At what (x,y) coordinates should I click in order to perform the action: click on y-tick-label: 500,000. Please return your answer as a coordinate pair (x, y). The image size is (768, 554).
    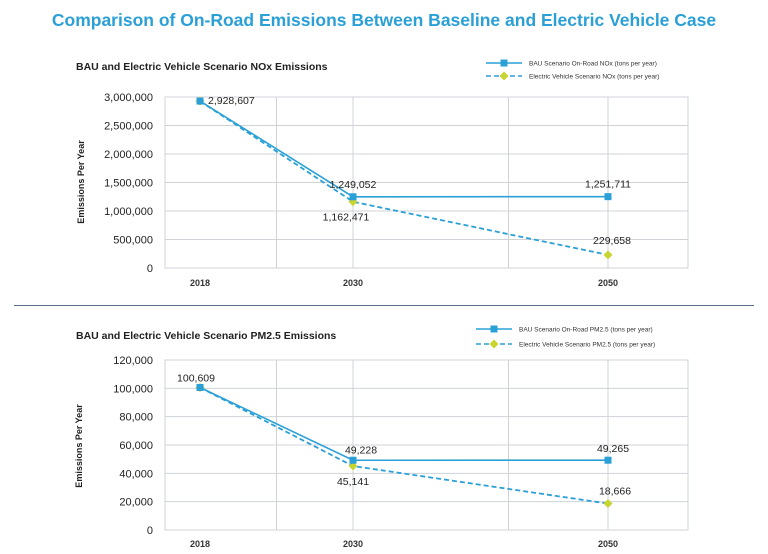
    Looking at the image, I should click on (133, 241).